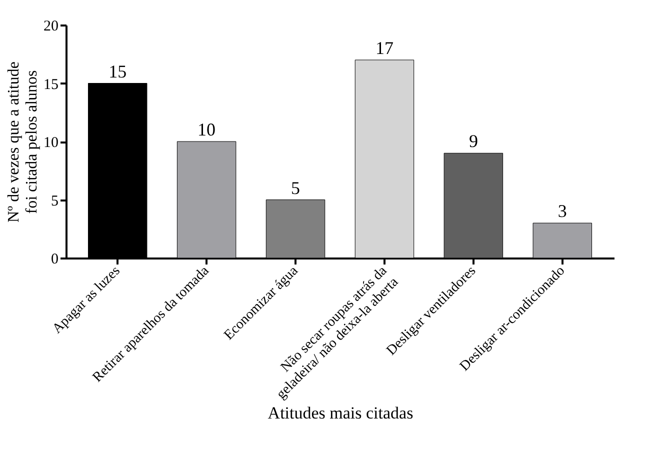 This screenshot has height=468, width=654. What do you see at coordinates (295, 188) in the screenshot?
I see `data-label: 5` at bounding box center [295, 188].